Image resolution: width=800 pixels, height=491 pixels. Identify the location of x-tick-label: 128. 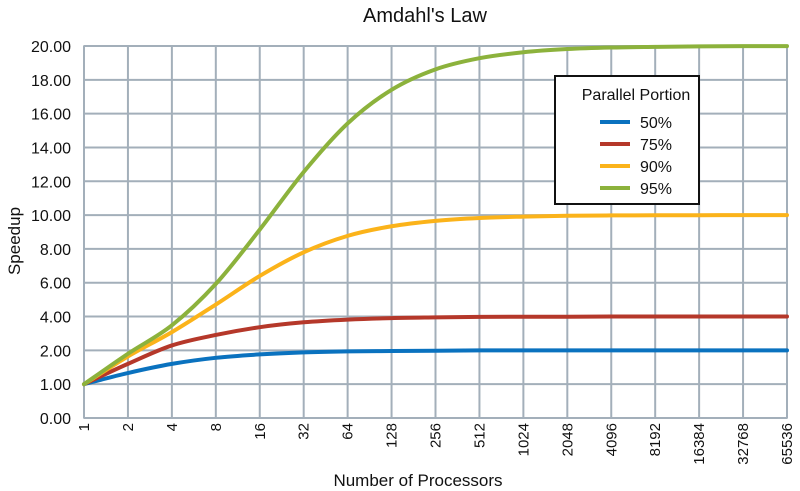
(392, 435).